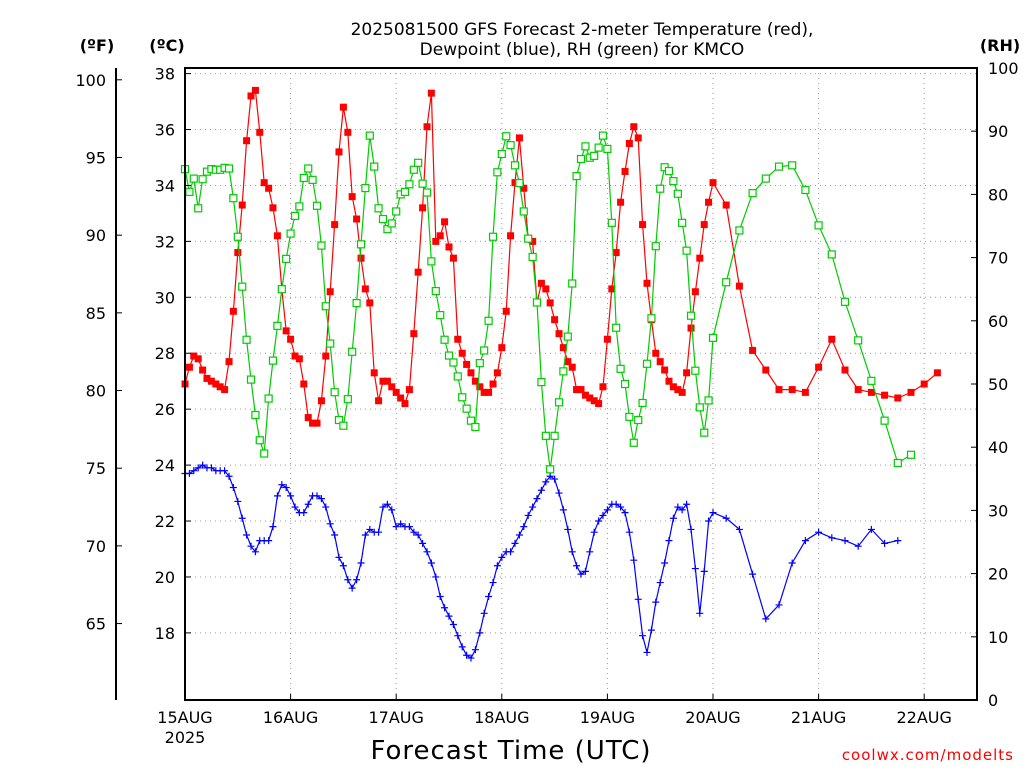 The image size is (1024, 772). What do you see at coordinates (165, 409) in the screenshot?
I see `celsius-tick-label: 26` at bounding box center [165, 409].